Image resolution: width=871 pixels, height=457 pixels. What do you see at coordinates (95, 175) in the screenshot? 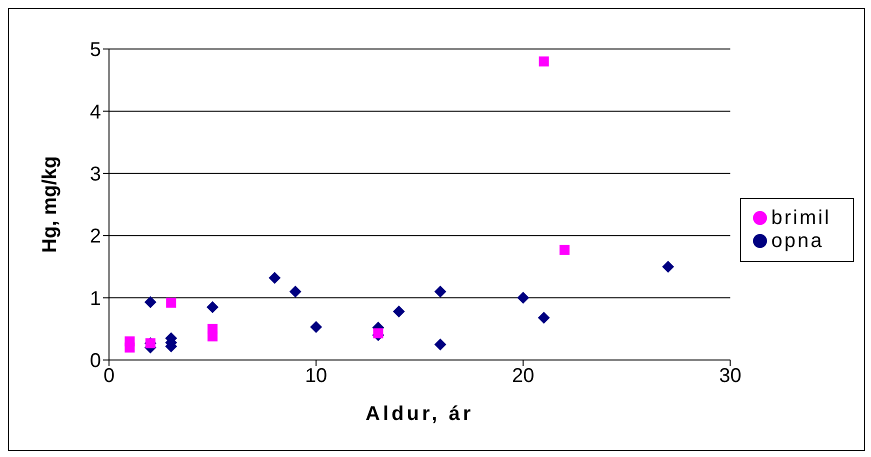
I see `y-tick-label: 3` at bounding box center [95, 175].